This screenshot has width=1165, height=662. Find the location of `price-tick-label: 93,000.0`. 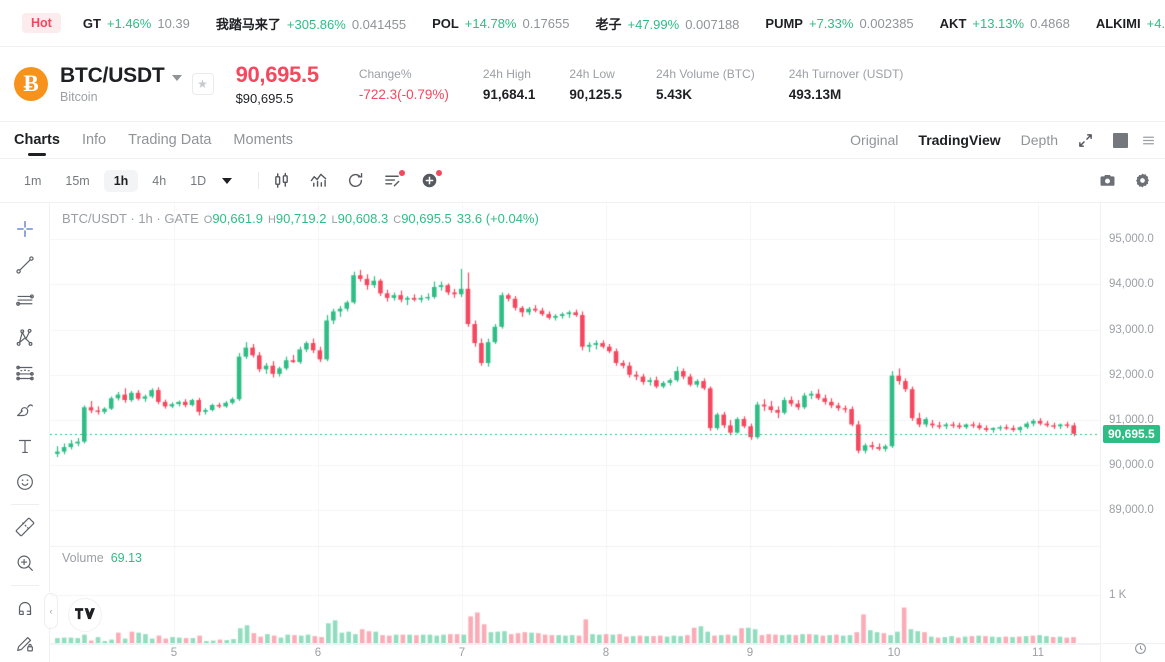

price-tick-label: 93,000.0 is located at coordinates (1131, 329).